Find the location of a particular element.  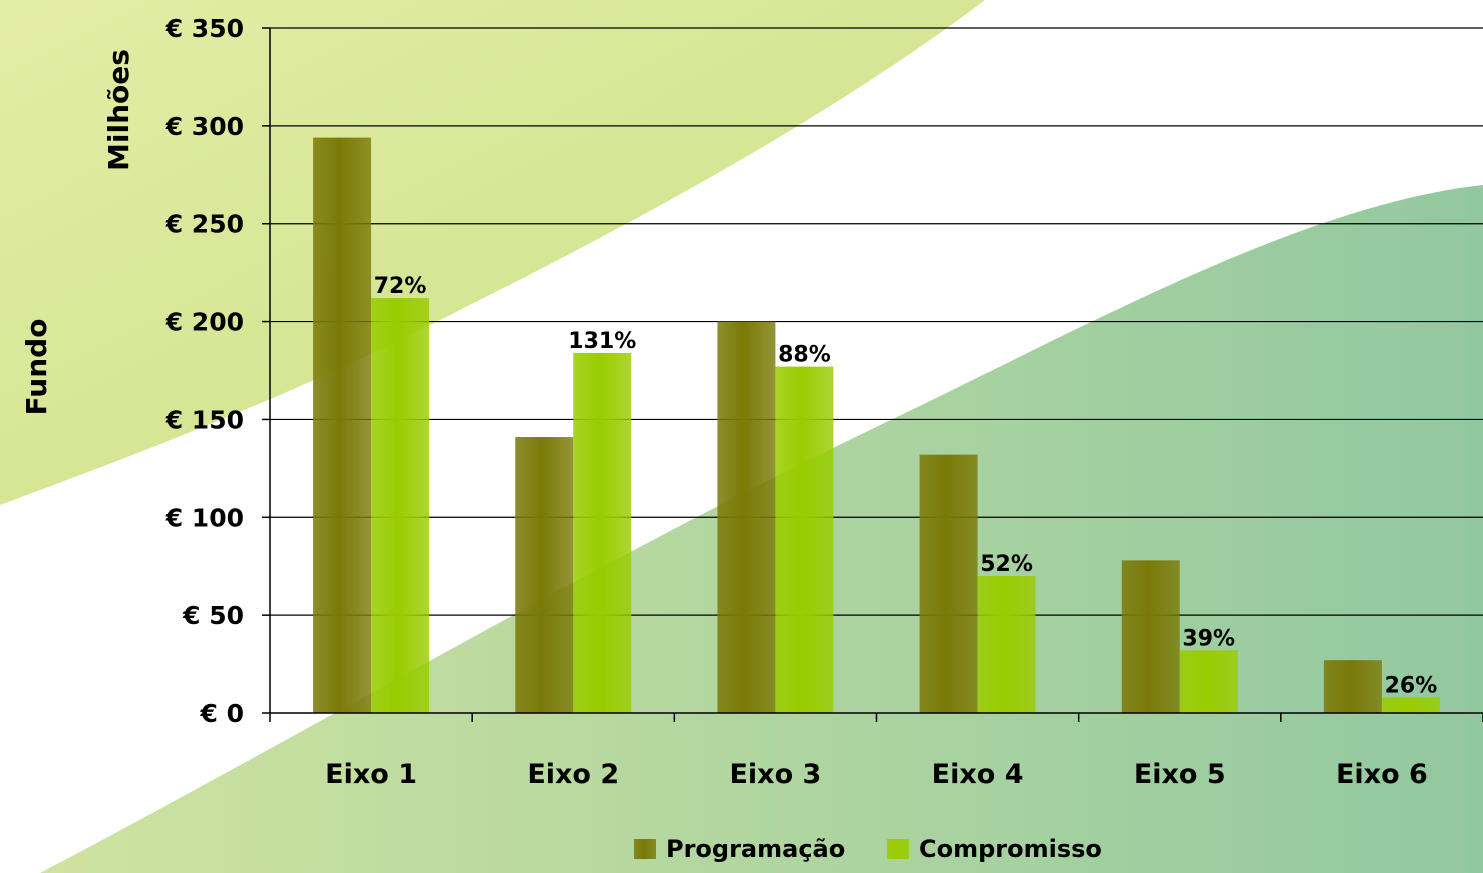

y-tick-label: € 0 is located at coordinates (222, 713).